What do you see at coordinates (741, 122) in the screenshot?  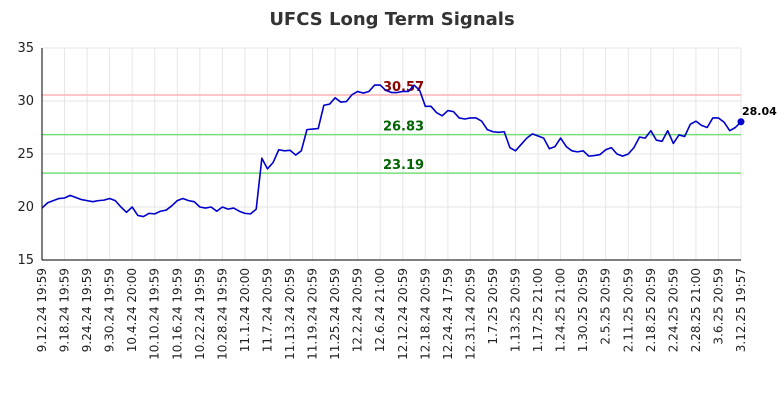 I see `last-point-marker` at bounding box center [741, 122].